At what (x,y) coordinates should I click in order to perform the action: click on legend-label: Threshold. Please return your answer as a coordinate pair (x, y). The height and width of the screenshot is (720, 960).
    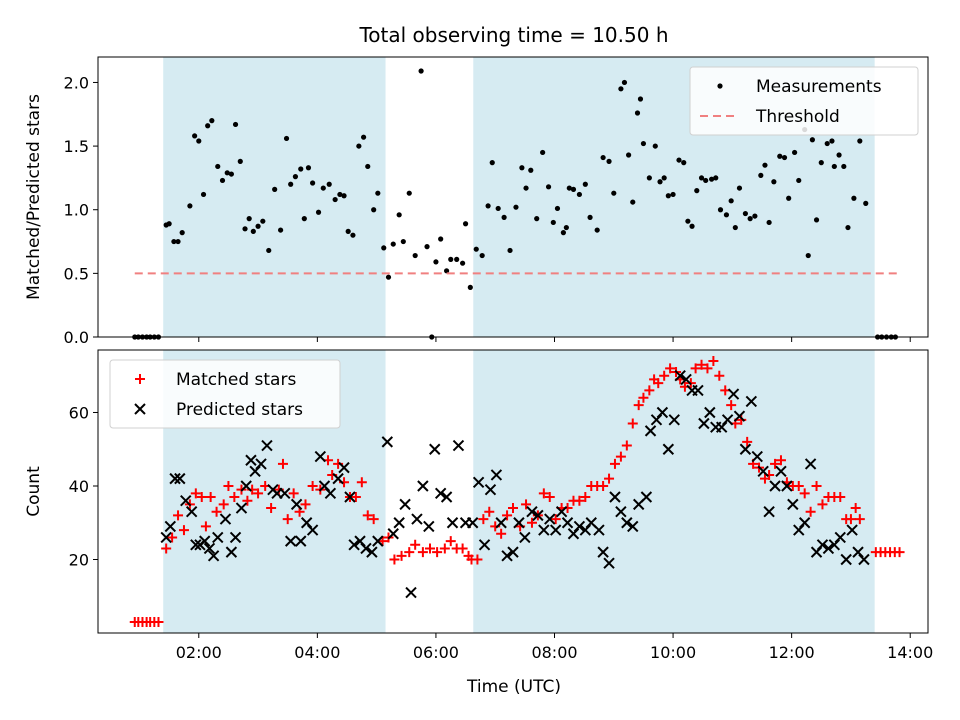
    Looking at the image, I should click on (797, 117).